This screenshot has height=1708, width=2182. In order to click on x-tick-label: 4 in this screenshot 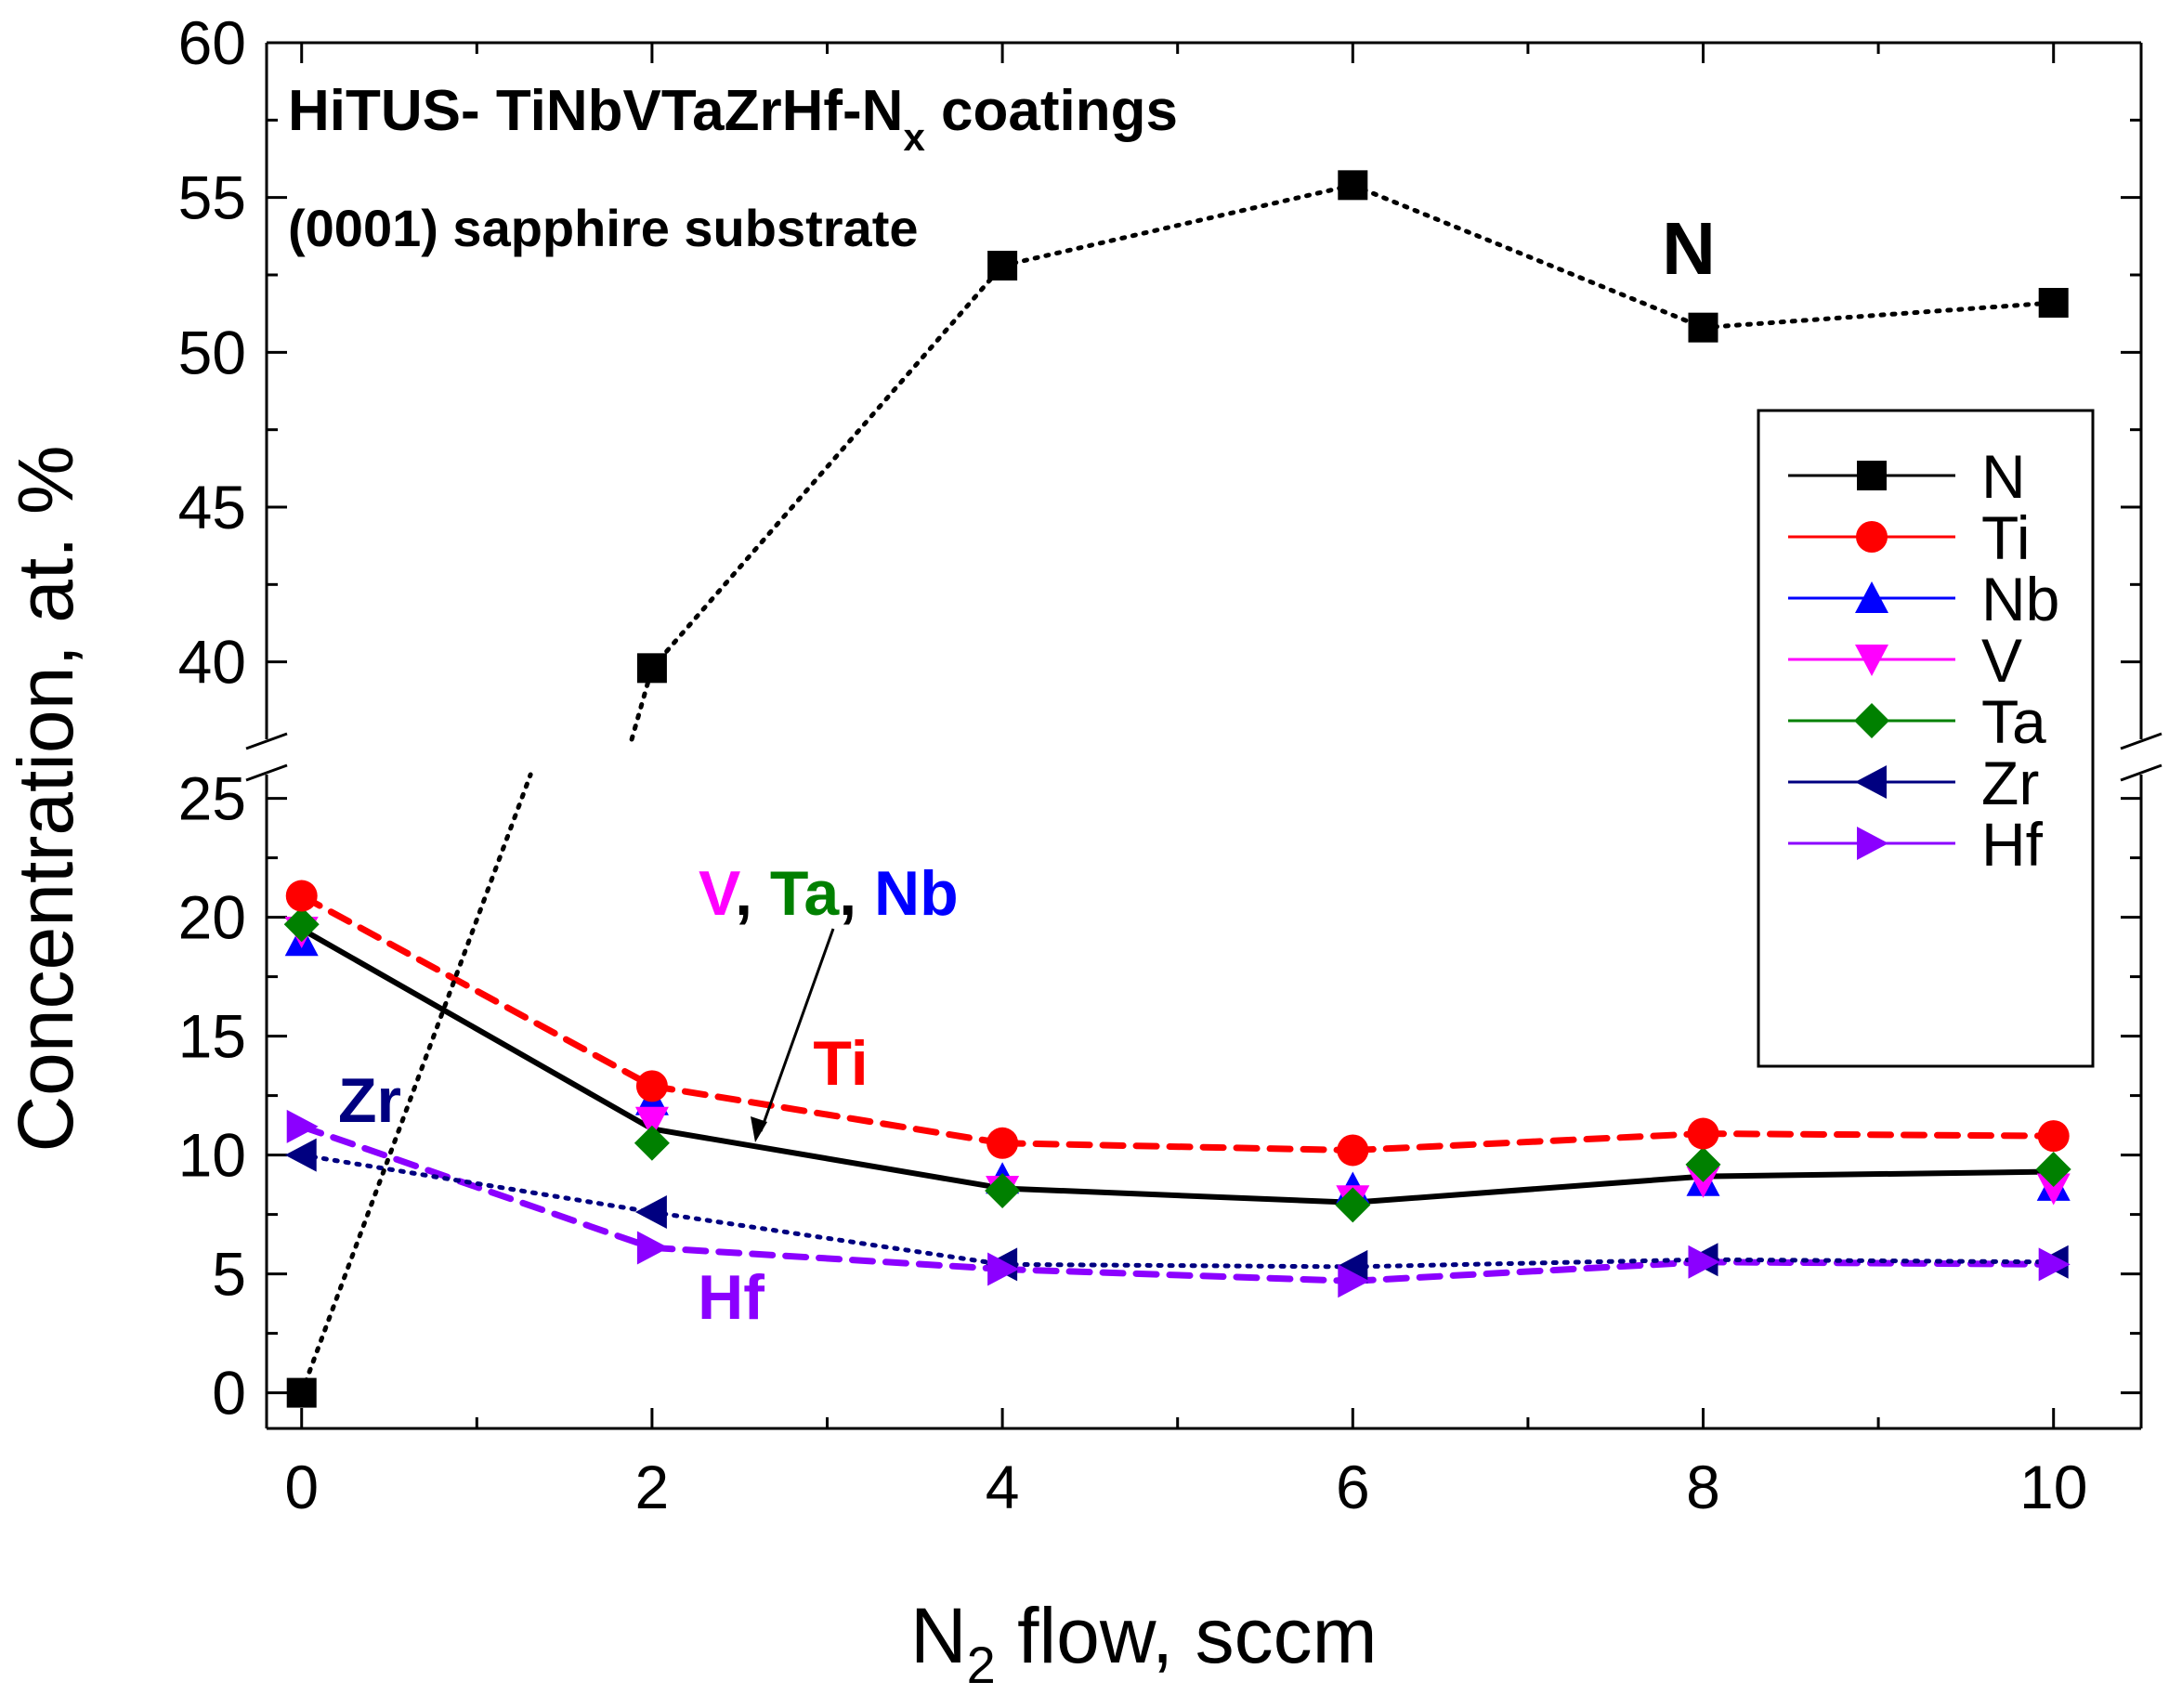, I will do `click(1003, 1487)`.